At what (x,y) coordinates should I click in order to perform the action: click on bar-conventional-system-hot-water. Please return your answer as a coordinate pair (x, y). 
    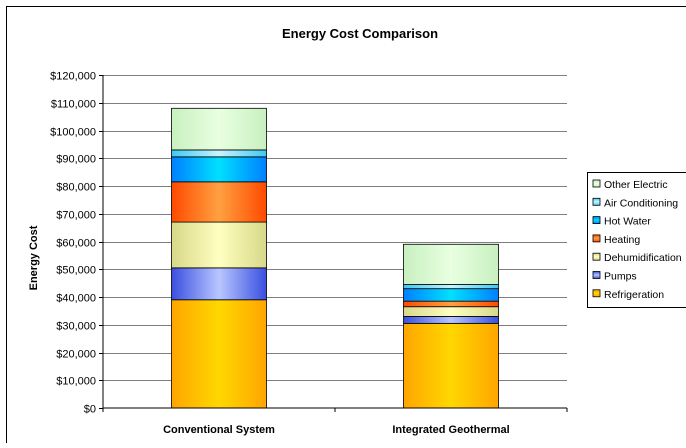
    Looking at the image, I should click on (219, 169).